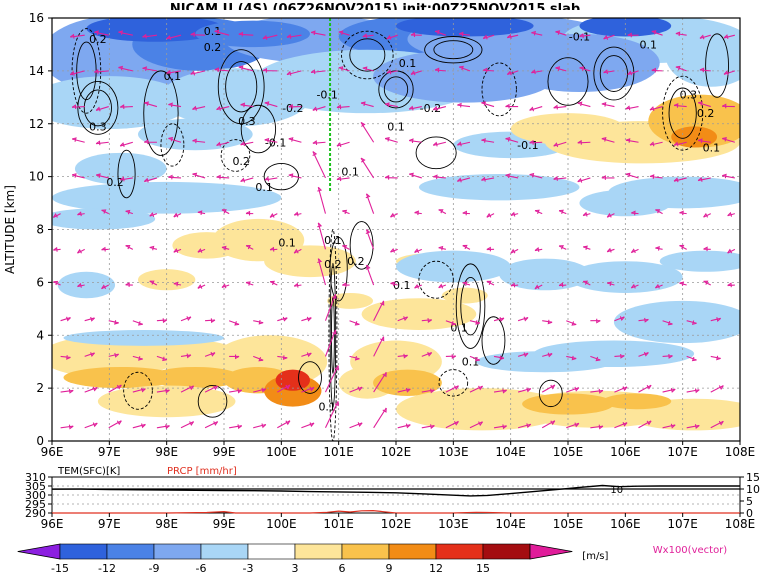 The image size is (767, 579). I want to click on y-tick-label: 16, so click(36, 18).